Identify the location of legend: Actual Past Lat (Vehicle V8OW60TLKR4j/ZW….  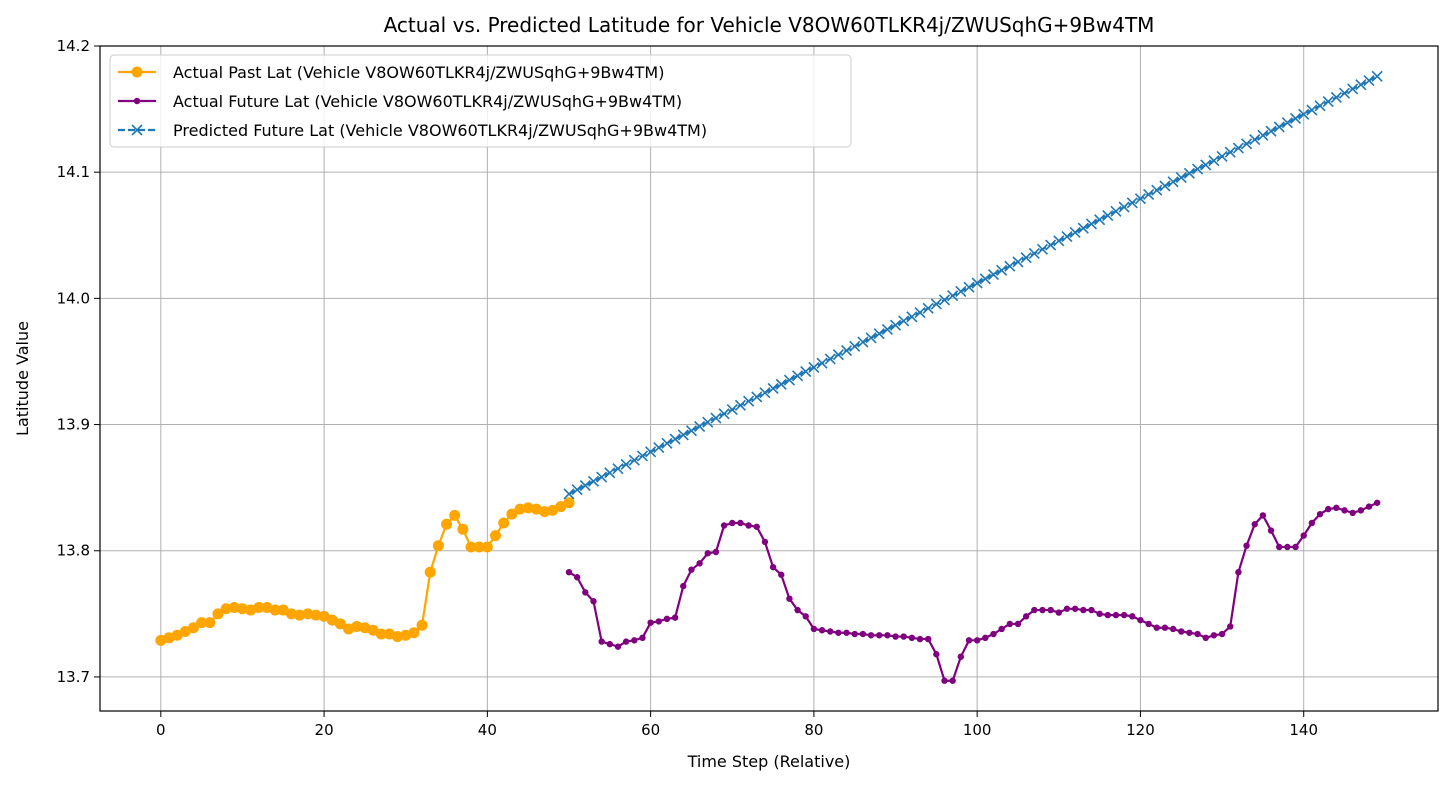
(480, 101).